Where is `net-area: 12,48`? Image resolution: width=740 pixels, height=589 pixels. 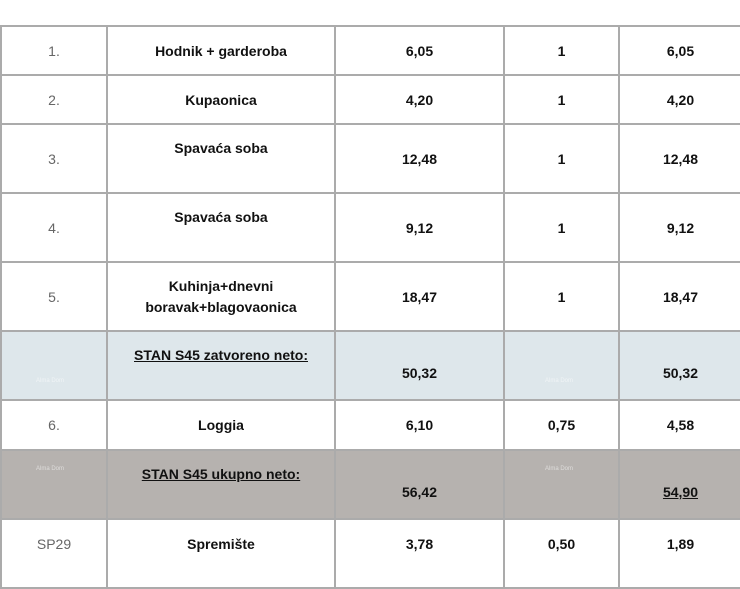
net-area: 12,48 is located at coordinates (679, 158).